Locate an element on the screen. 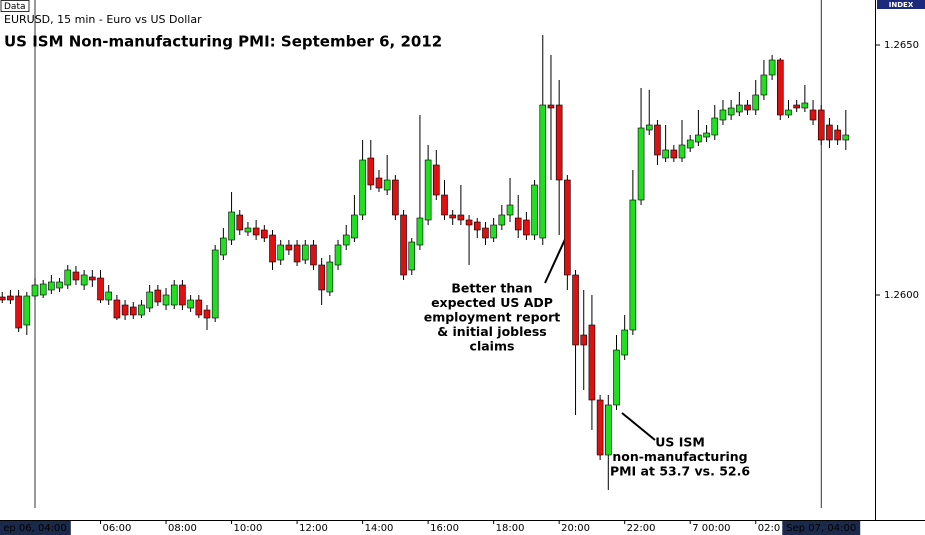 The width and height of the screenshot is (925, 535). y-tick-label: 1.2600 is located at coordinates (901, 295).